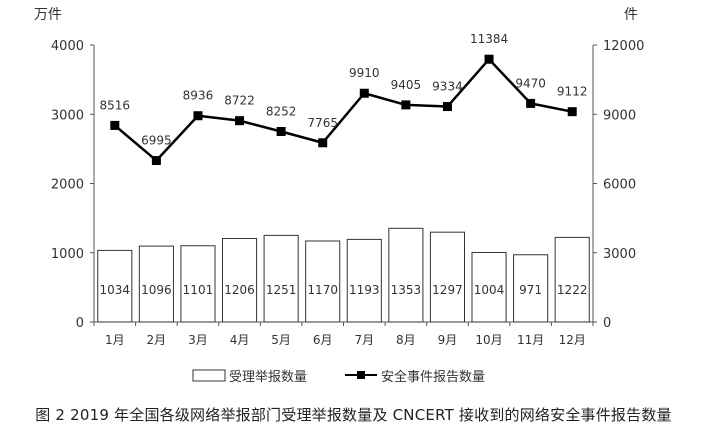 The width and height of the screenshot is (707, 436). What do you see at coordinates (447, 87) in the screenshot?
I see `line-value-label: 9334` at bounding box center [447, 87].